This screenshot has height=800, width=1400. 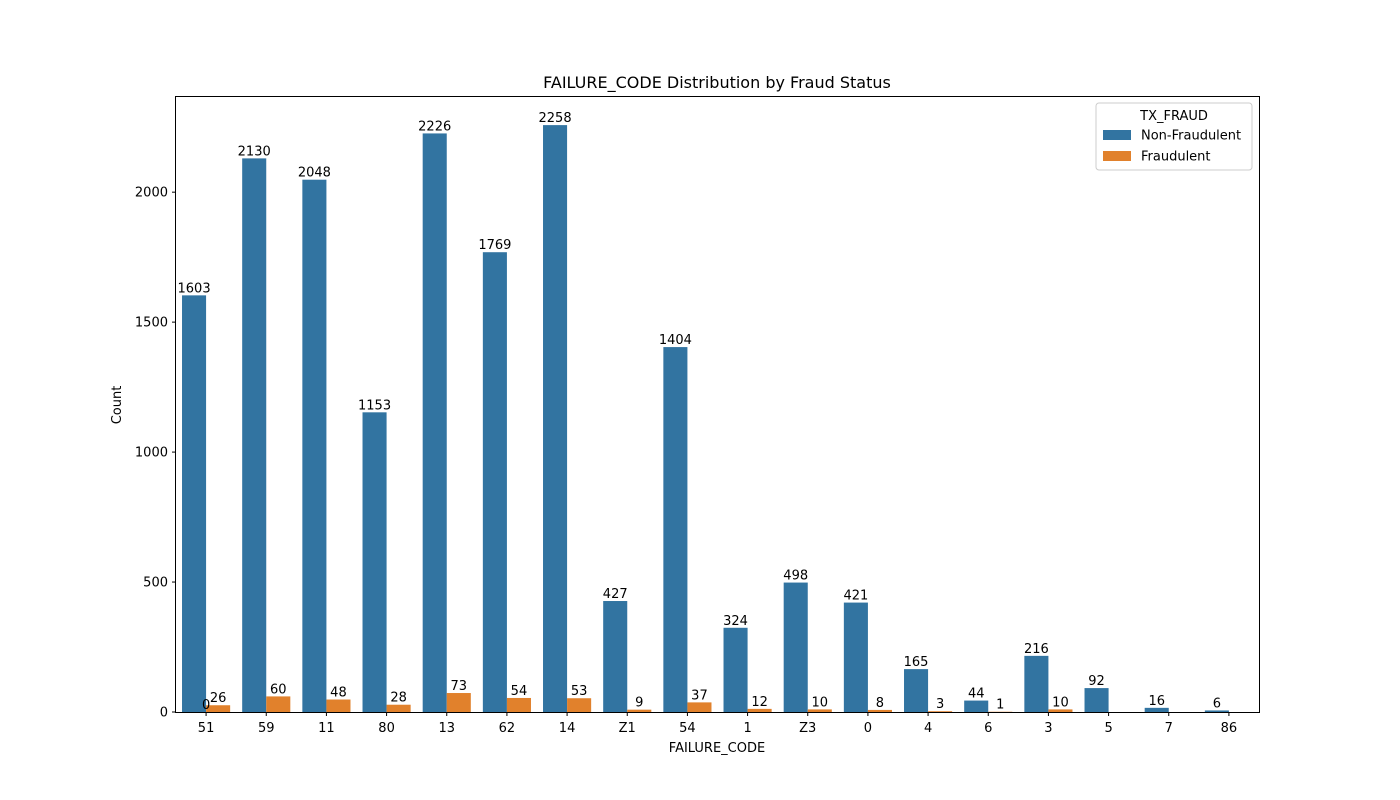 I want to click on legend: TX_FRAUD Non-Fraudulent Fraudulent, so click(x=1174, y=136).